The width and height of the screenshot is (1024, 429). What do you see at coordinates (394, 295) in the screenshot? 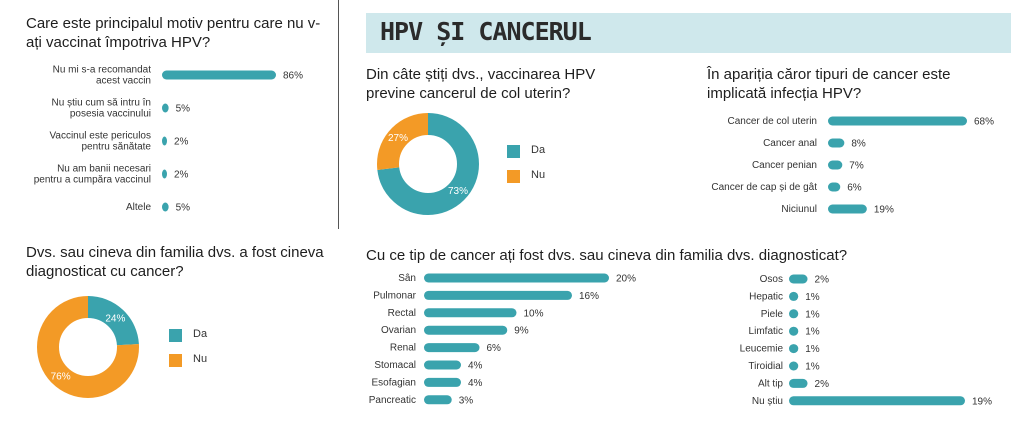
I see `category-label: Pulmonar` at bounding box center [394, 295].